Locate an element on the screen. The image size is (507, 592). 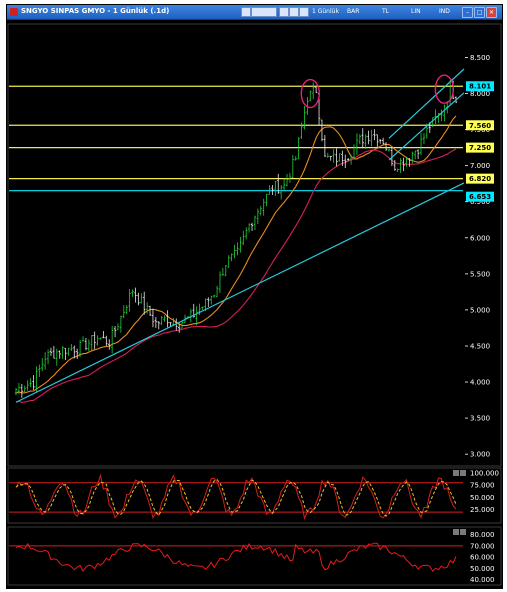
maximize-button: □ is located at coordinates (479, 12).